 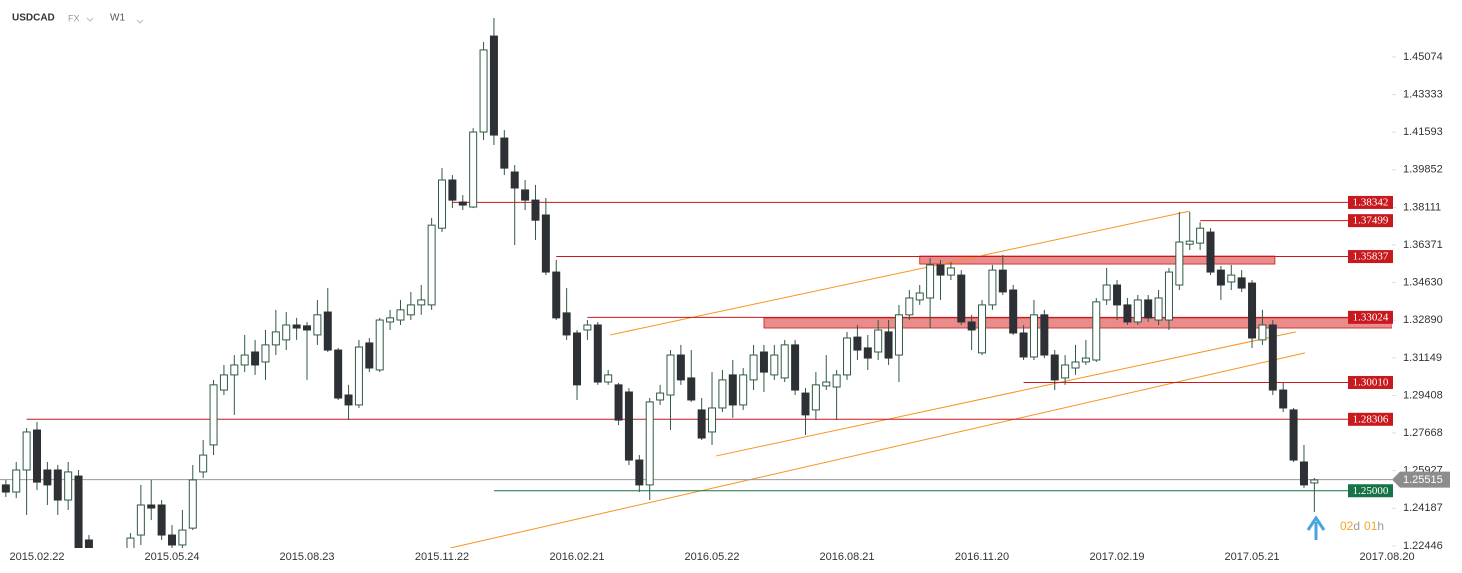 What do you see at coordinates (1423, 546) in the screenshot?
I see `y-tick-label: 1.22446` at bounding box center [1423, 546].